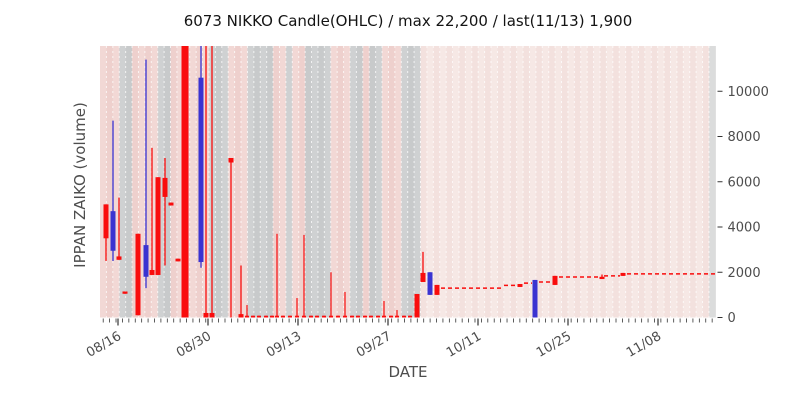 The height and width of the screenshot is (400, 800). What do you see at coordinates (408, 372) in the screenshot?
I see `x-axis-label: DATE` at bounding box center [408, 372].